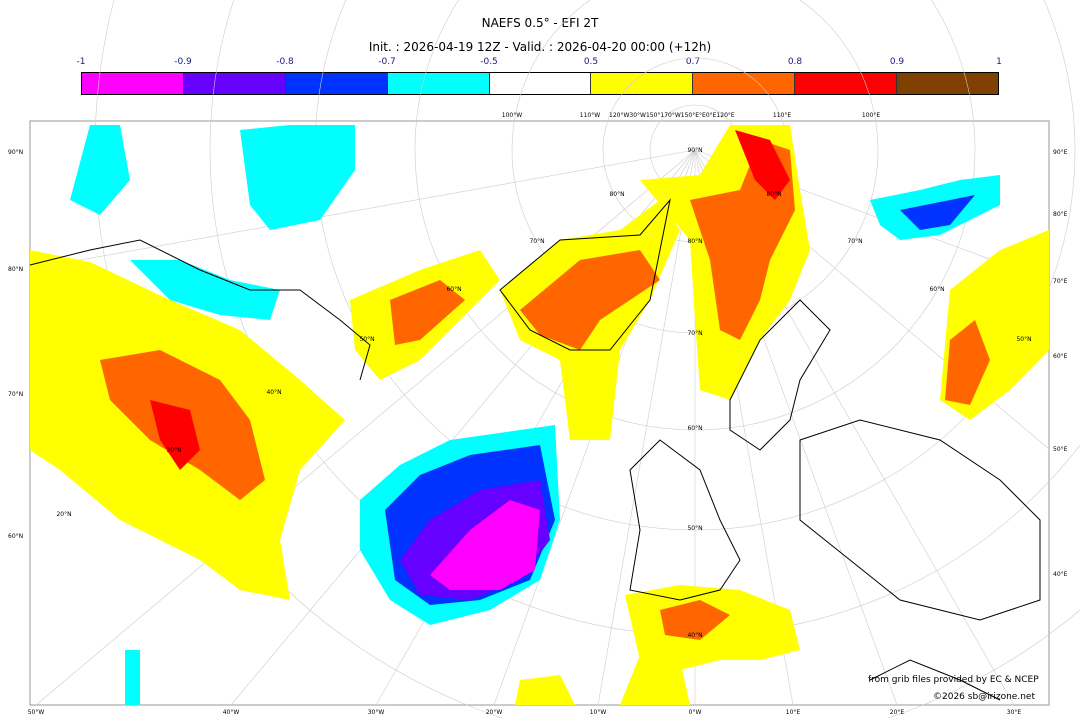 The height and width of the screenshot is (718, 1080). Describe the element at coordinates (999, 62) in the screenshot. I see `colorbar-tick: 1` at that location.